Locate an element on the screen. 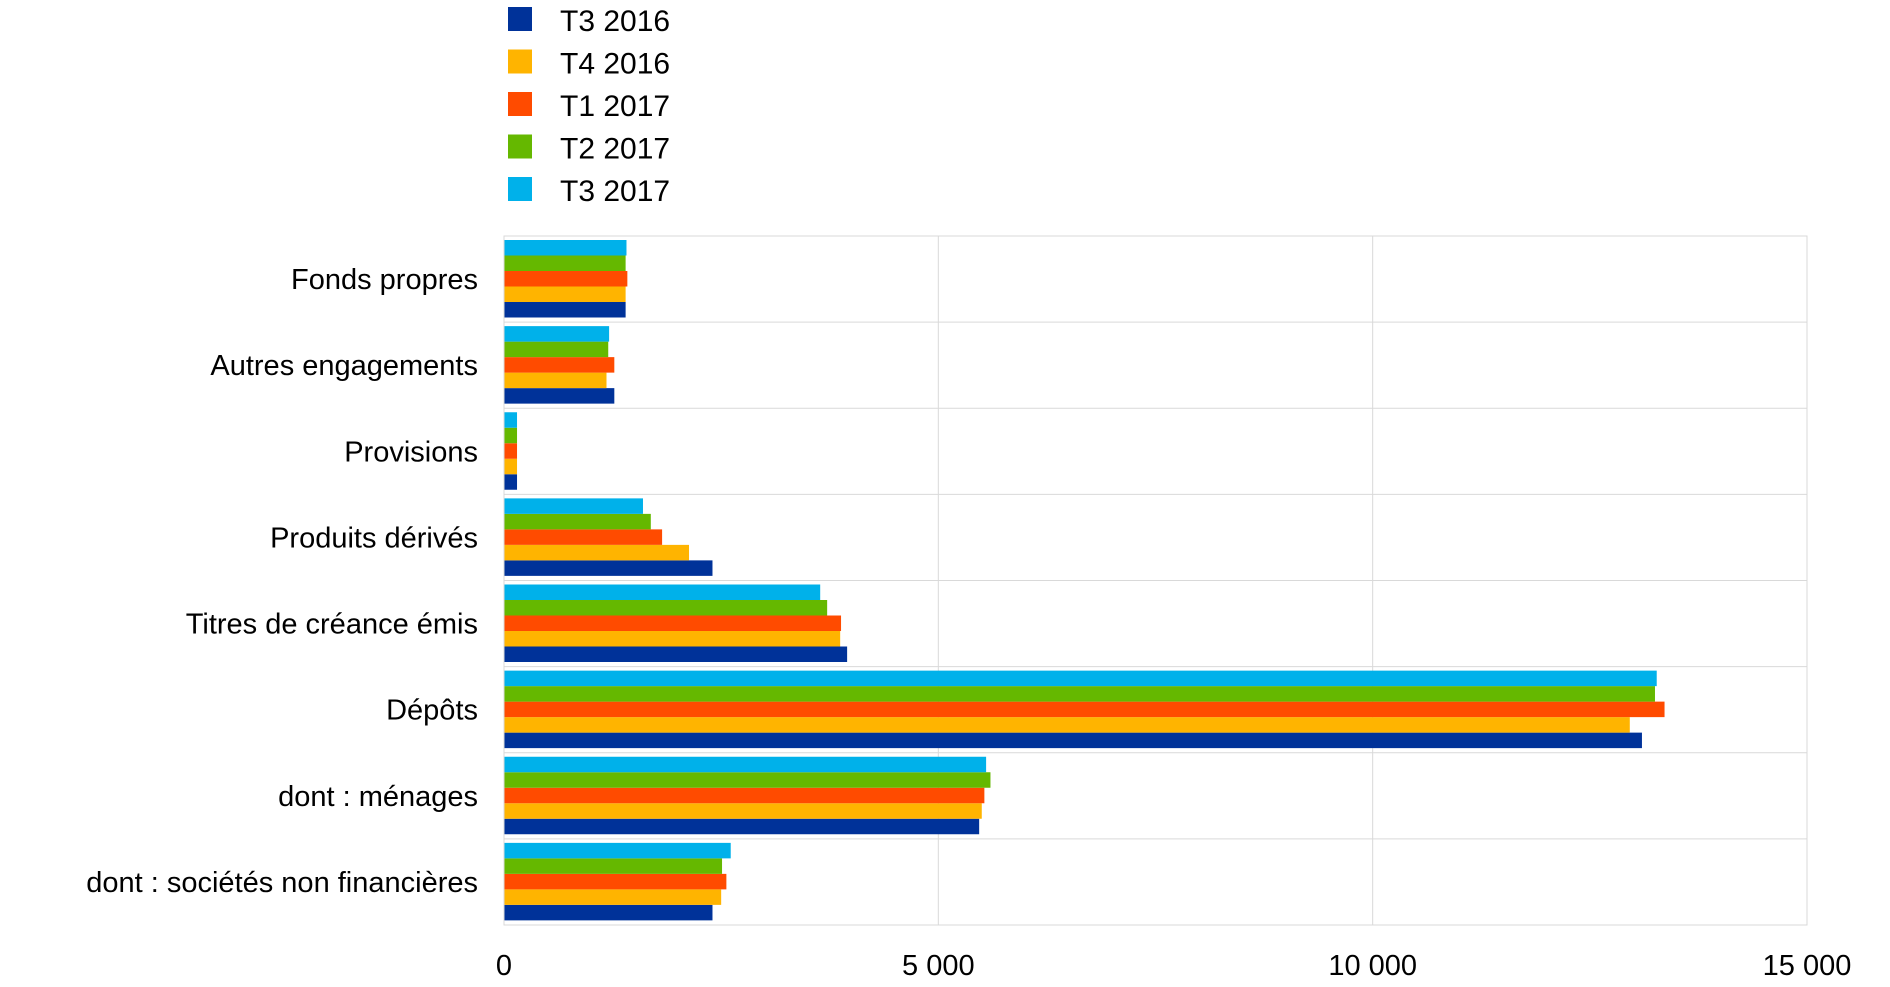 This screenshot has width=1890, height=987. category-label: Provisions is located at coordinates (411, 452).